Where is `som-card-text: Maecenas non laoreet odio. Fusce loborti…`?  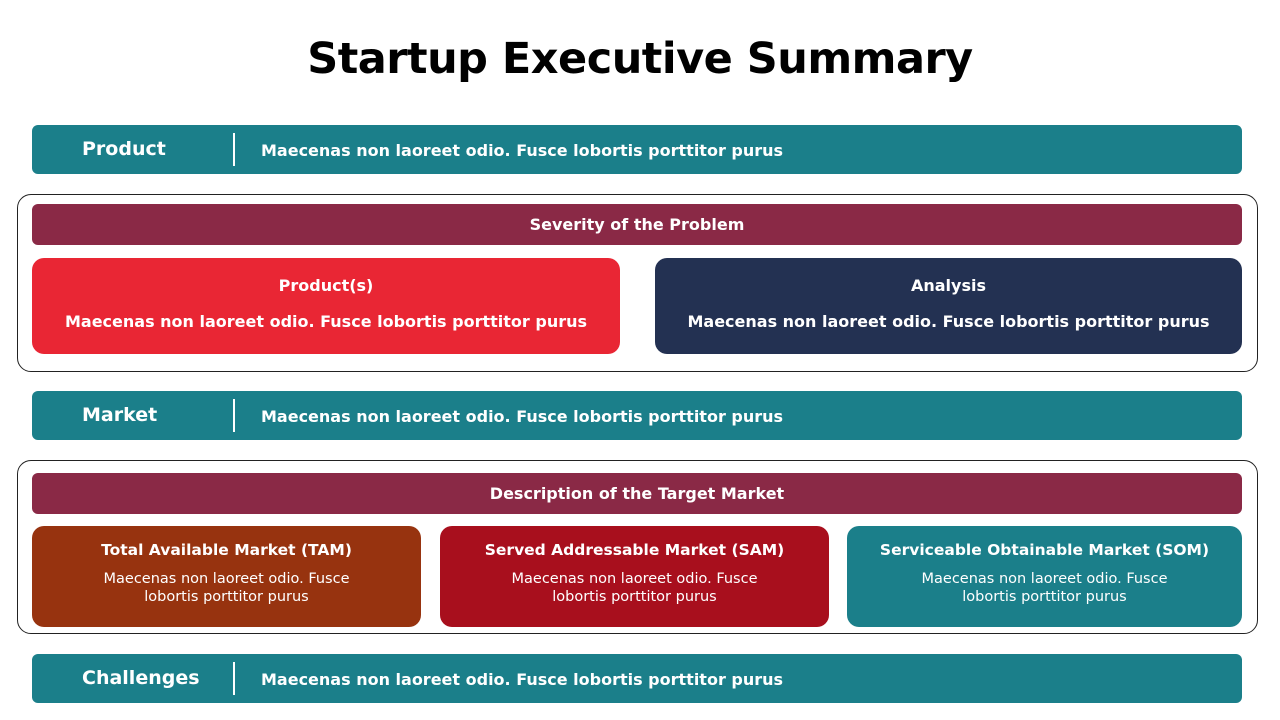 som-card-text: Maecenas non laoreet odio. Fusce loborti… is located at coordinates (1044, 588).